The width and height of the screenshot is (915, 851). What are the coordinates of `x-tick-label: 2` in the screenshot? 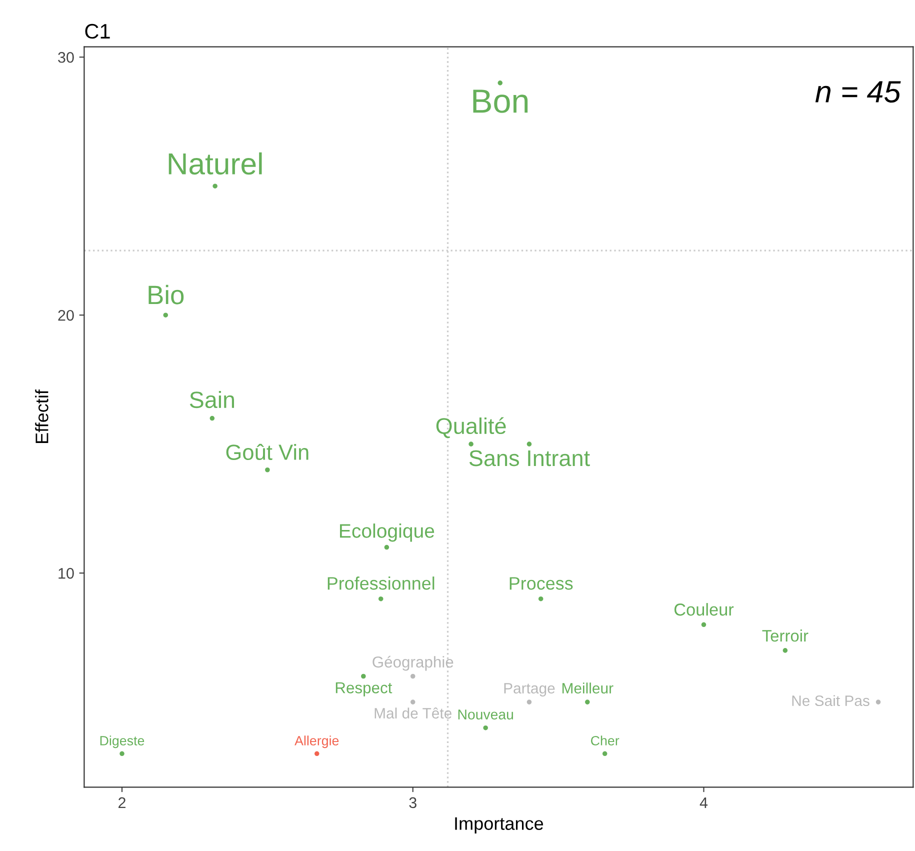 It's located at (122, 802).